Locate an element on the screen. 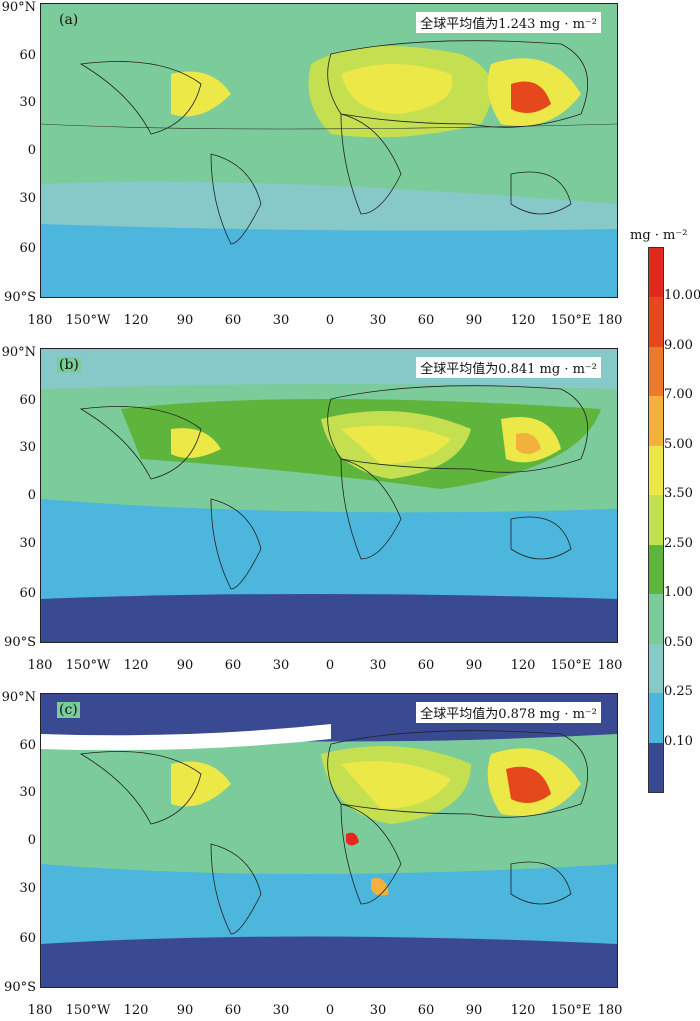 The image size is (700, 1021). panel-label: (c) is located at coordinates (68, 710).